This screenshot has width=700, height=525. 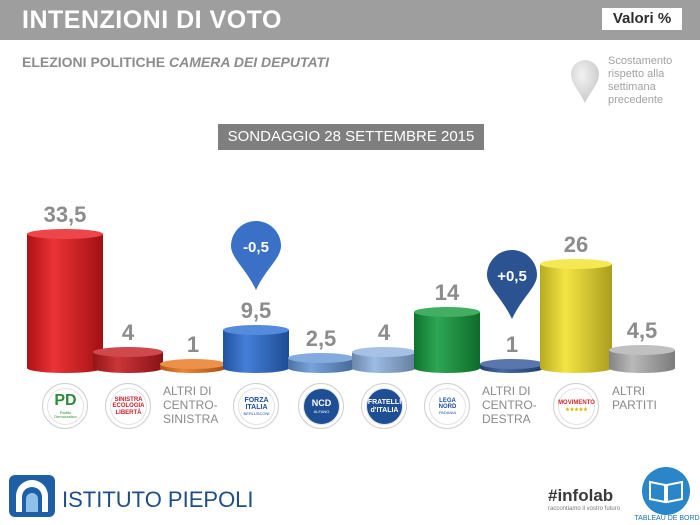 I want to click on party-logo-text: FRATELLI, so click(x=384, y=403).